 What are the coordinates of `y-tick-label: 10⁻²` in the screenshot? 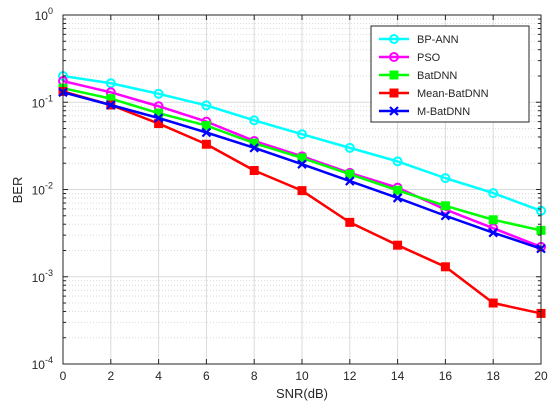 It's located at (42, 189).